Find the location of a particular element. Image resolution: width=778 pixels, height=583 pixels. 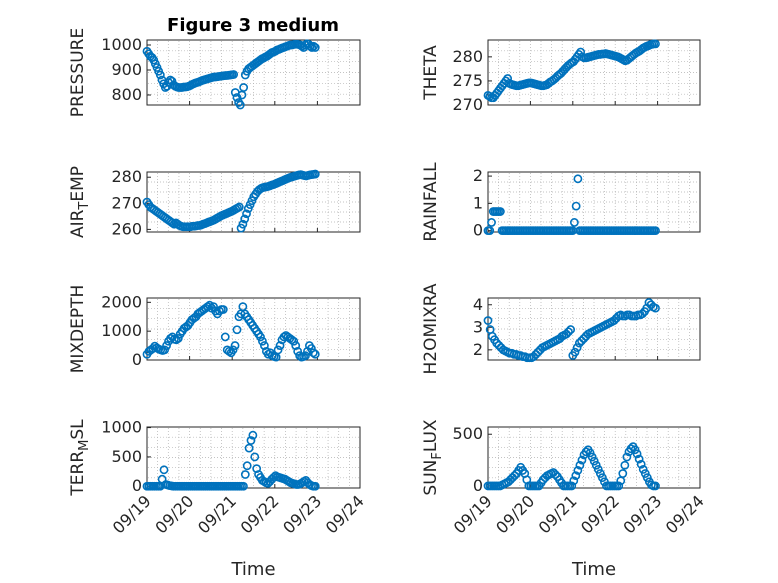

y-tick-label: 800 is located at coordinates (126, 94).